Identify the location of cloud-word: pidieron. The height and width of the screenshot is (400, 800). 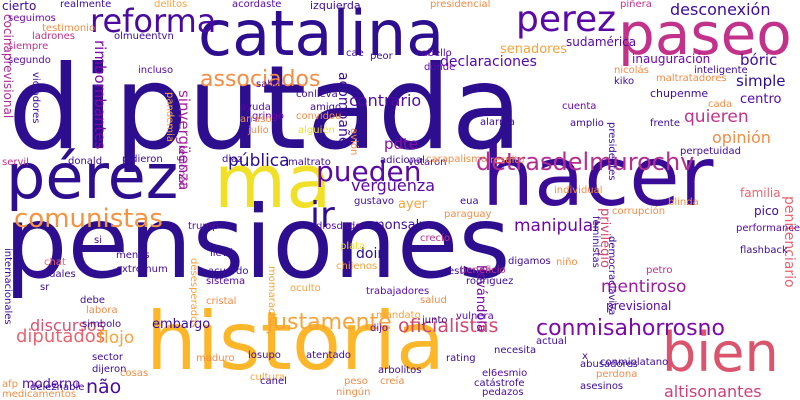
(142, 159).